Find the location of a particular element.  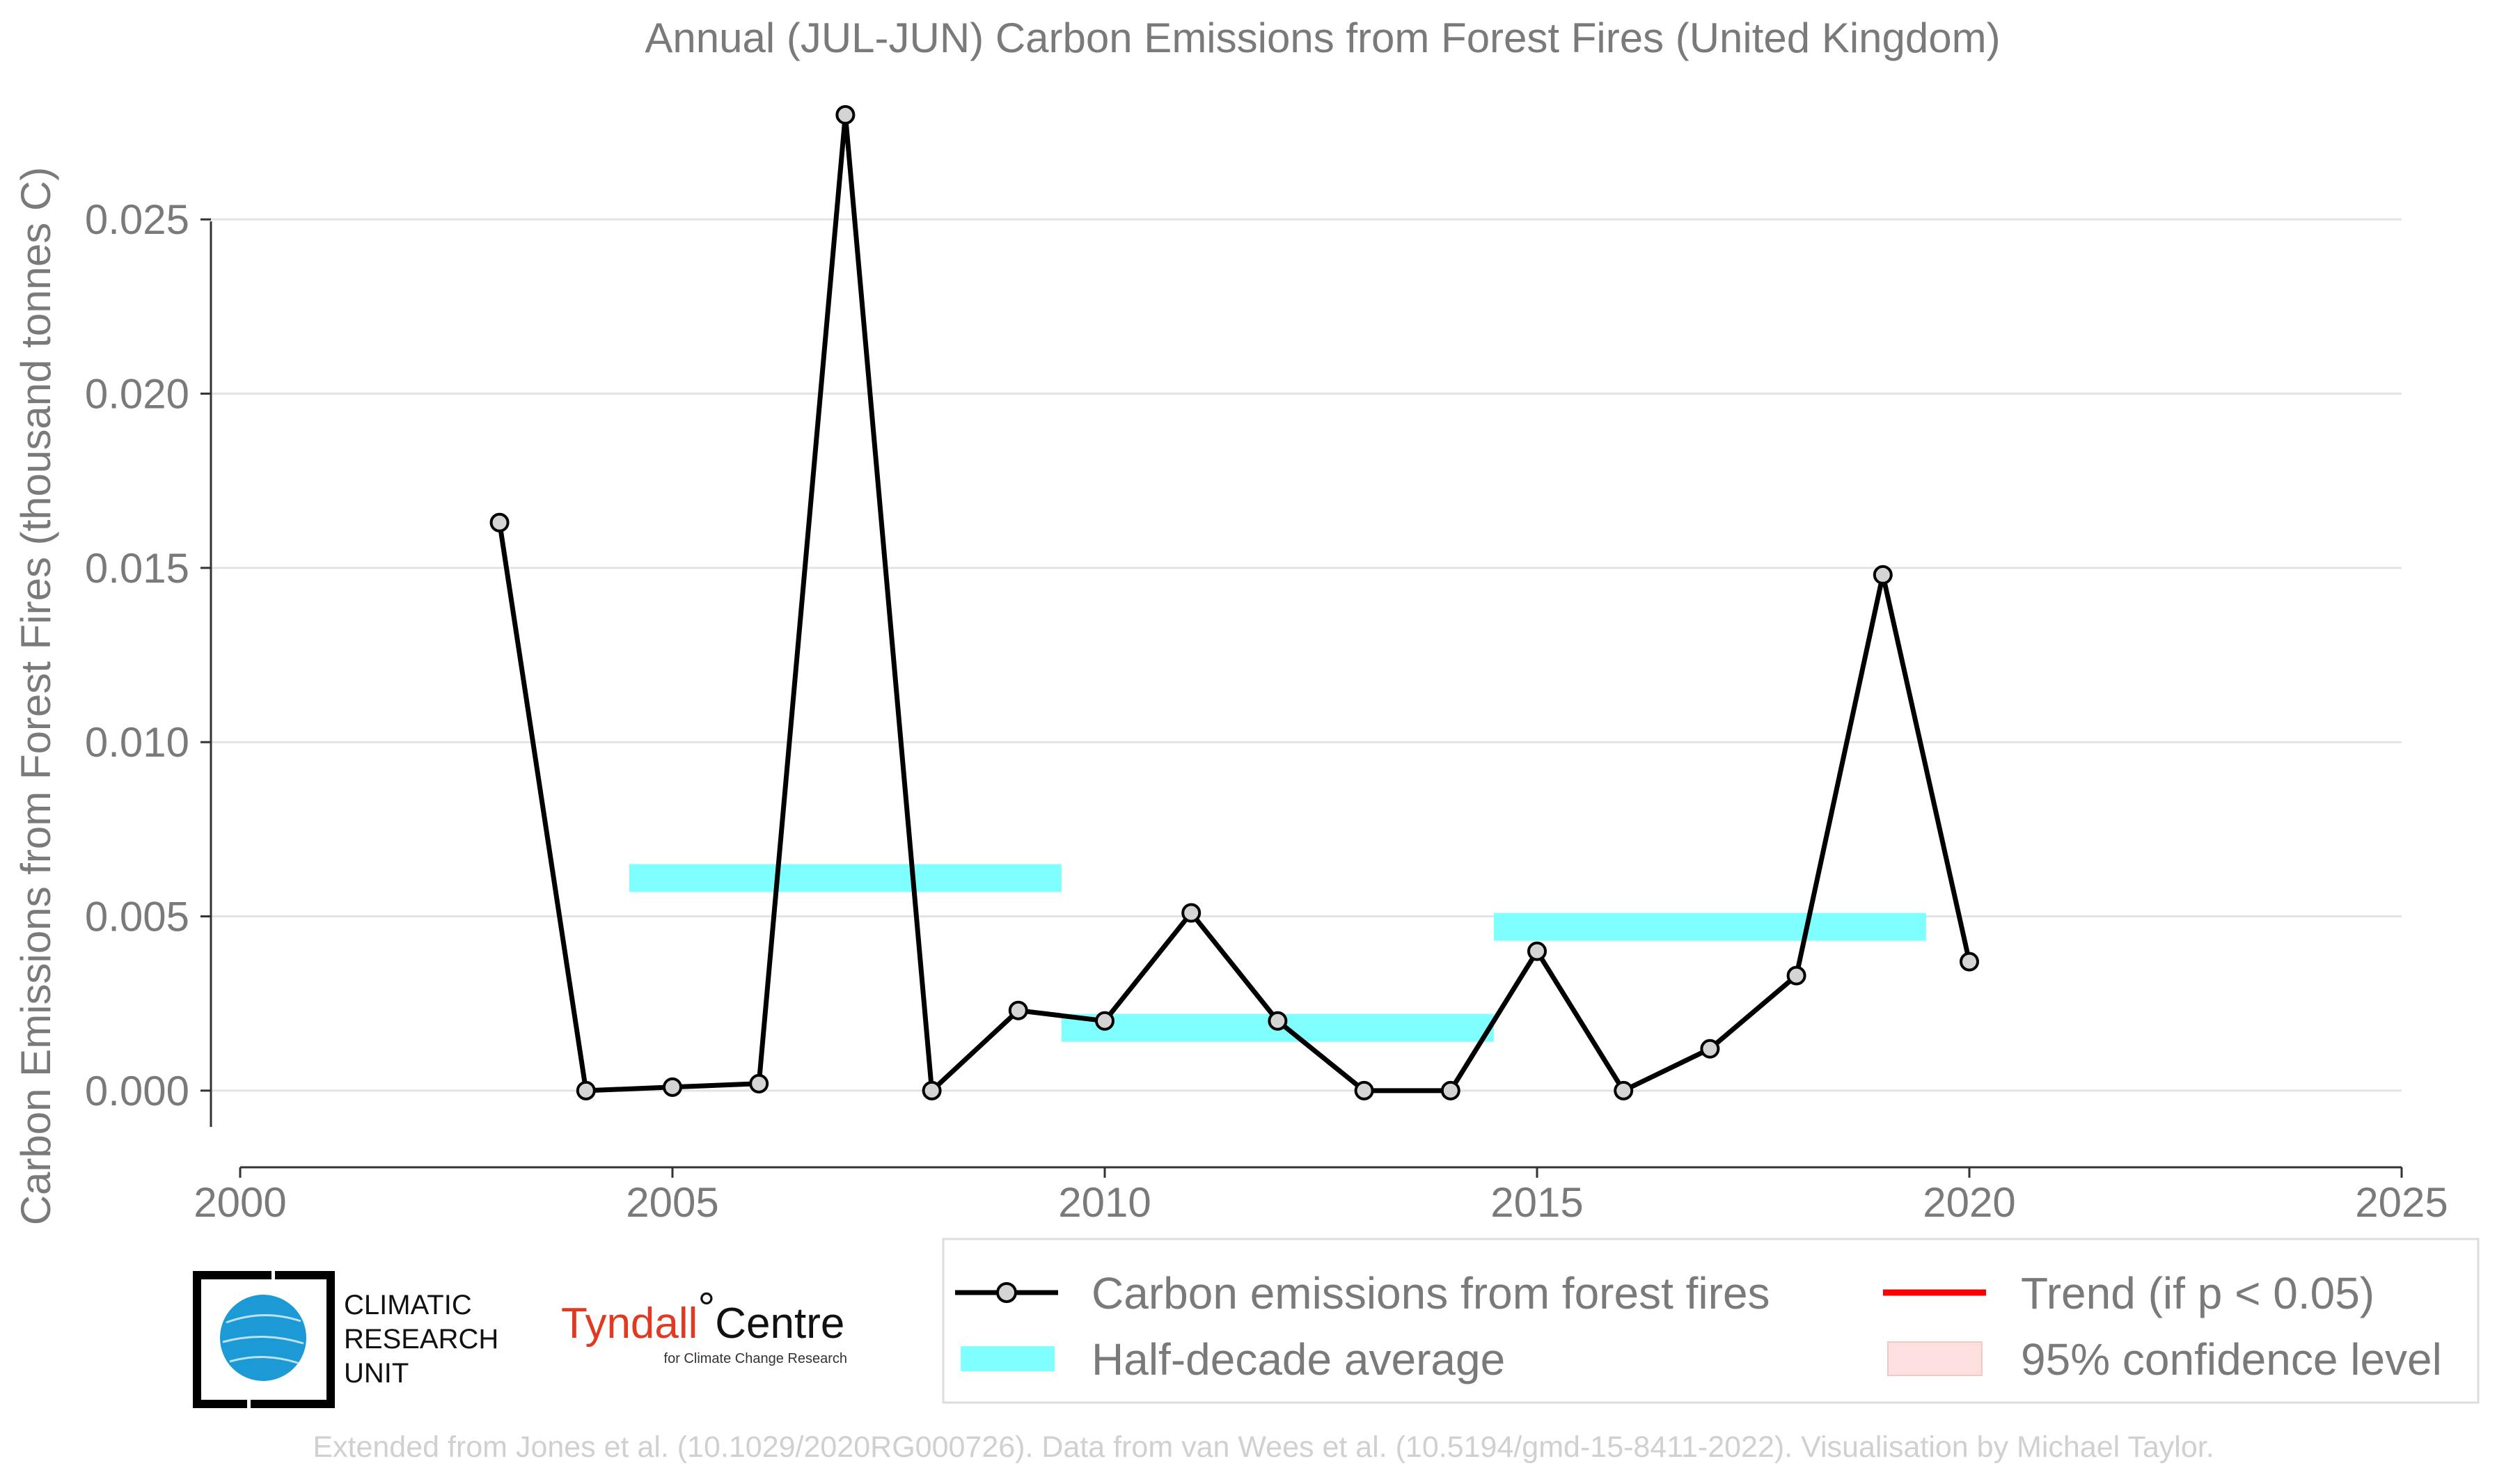

half-decade-bands is located at coordinates (1277, 953).